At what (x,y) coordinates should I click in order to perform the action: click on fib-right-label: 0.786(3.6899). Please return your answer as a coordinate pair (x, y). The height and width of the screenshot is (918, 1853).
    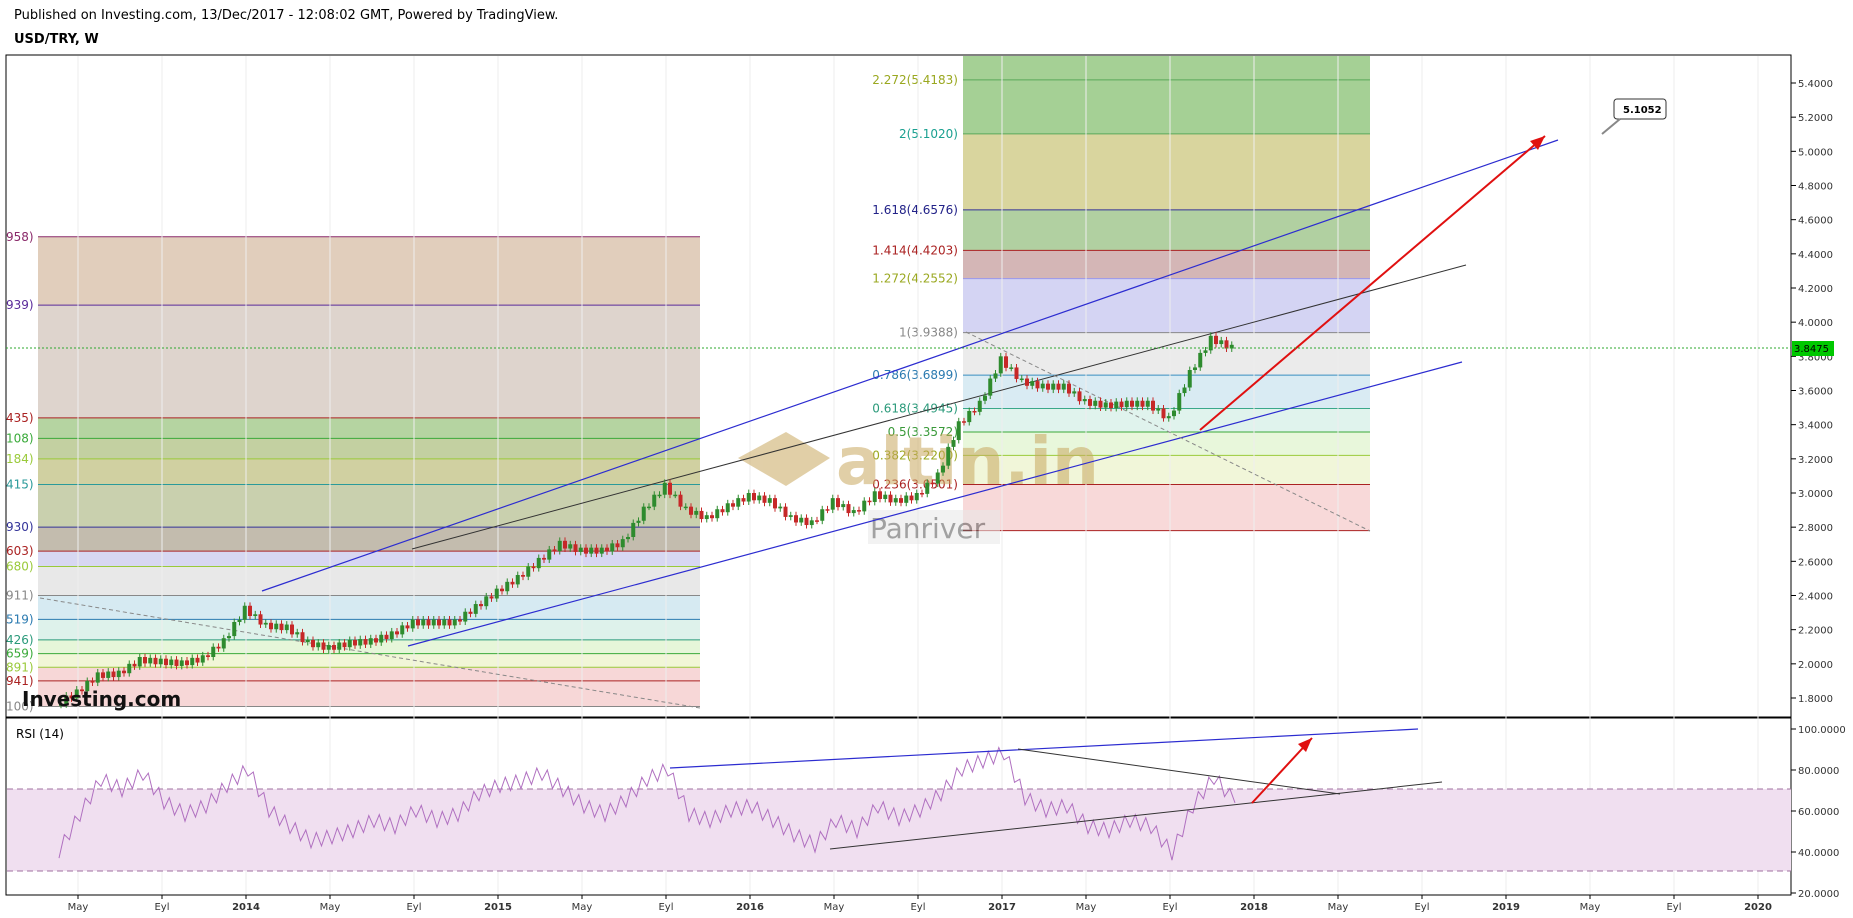
    Looking at the image, I should click on (915, 375).